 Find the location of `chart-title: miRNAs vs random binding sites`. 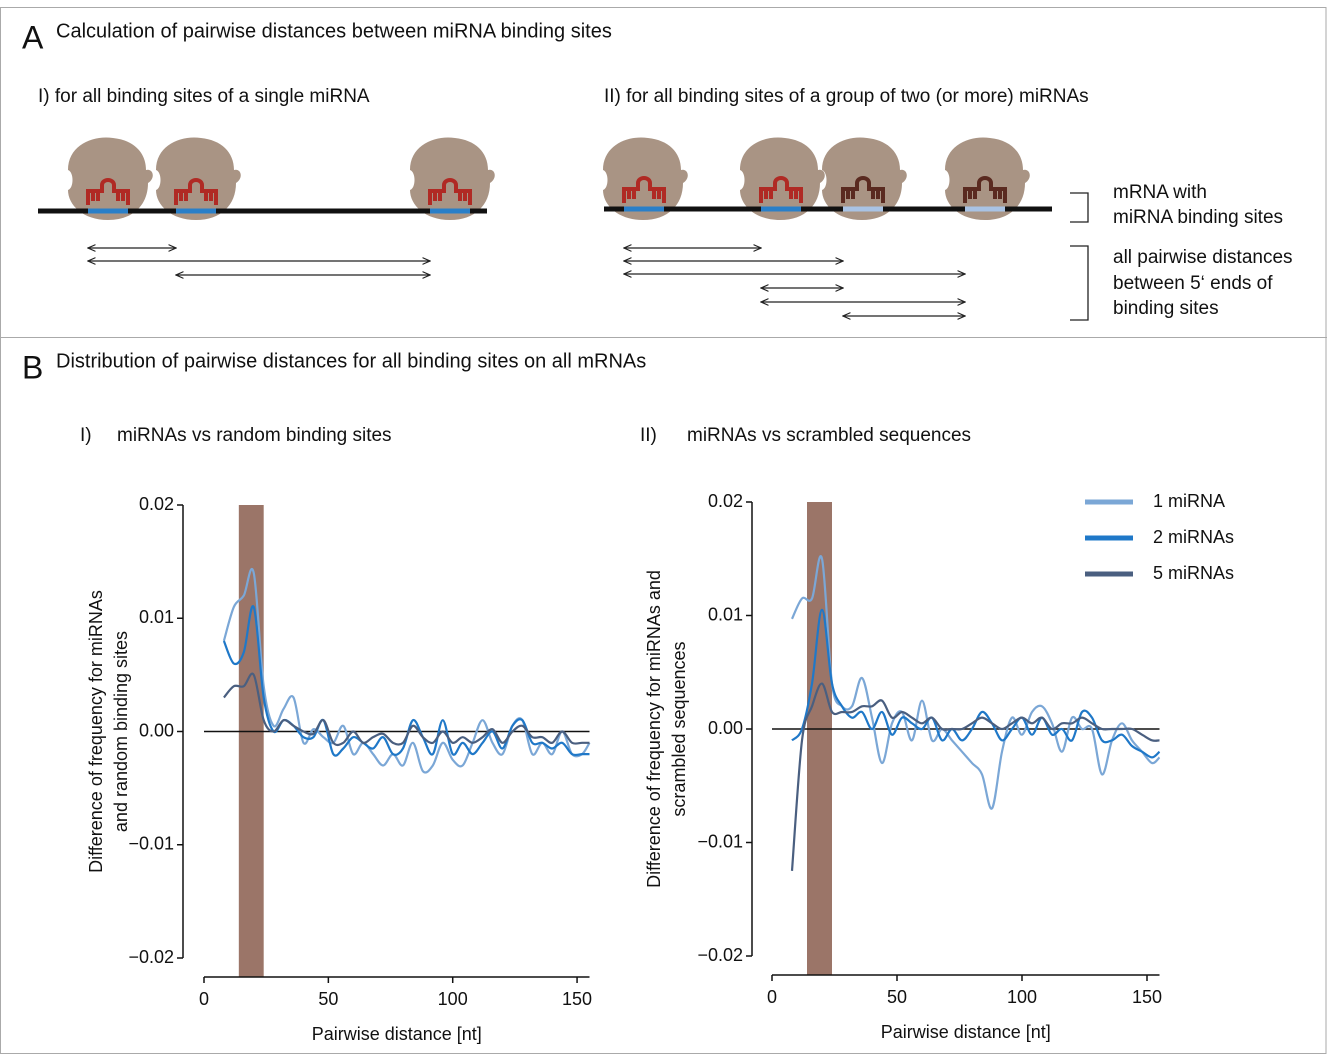

chart-title: miRNAs vs random binding sites is located at coordinates (254, 435).